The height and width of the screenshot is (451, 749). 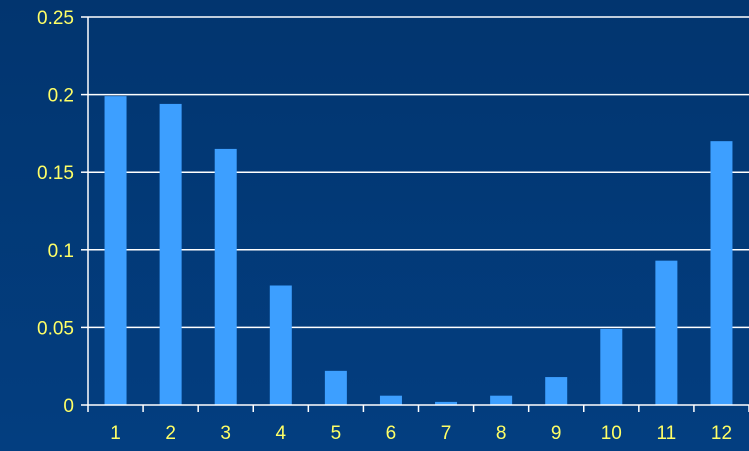 I want to click on x-tick-label: 4, so click(x=281, y=433).